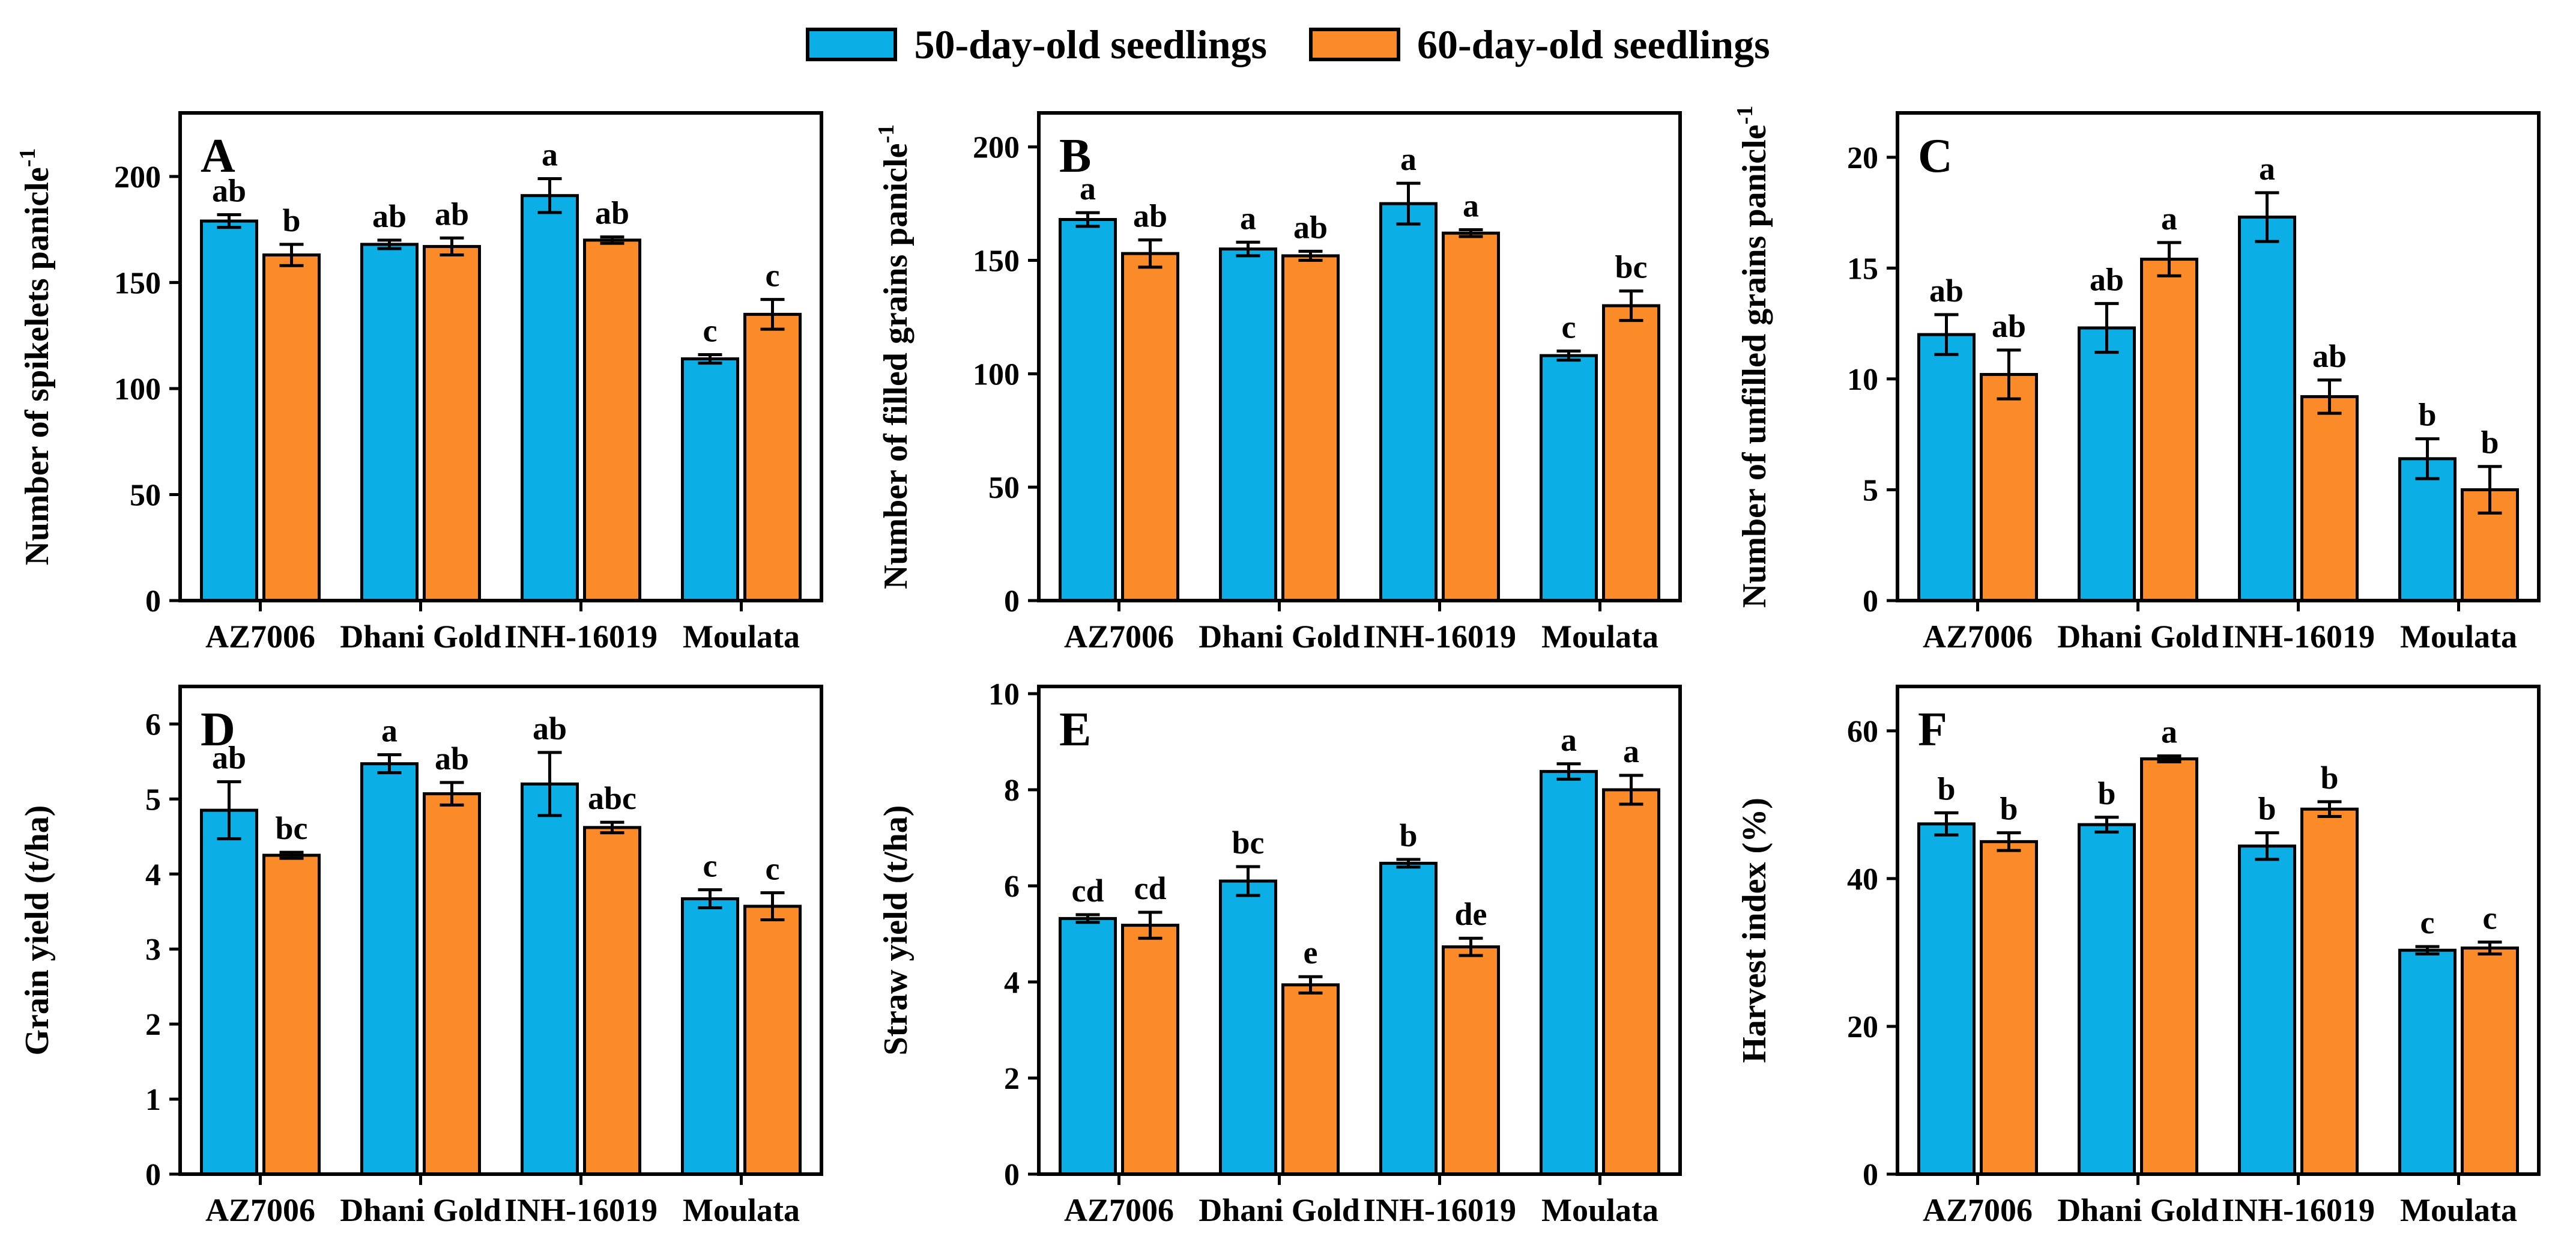 Image resolution: width=2576 pixels, height=1236 pixels. Describe the element at coordinates (1594, 44) in the screenshot. I see `legend-label-60-day: 60-day-old seedlings` at that location.